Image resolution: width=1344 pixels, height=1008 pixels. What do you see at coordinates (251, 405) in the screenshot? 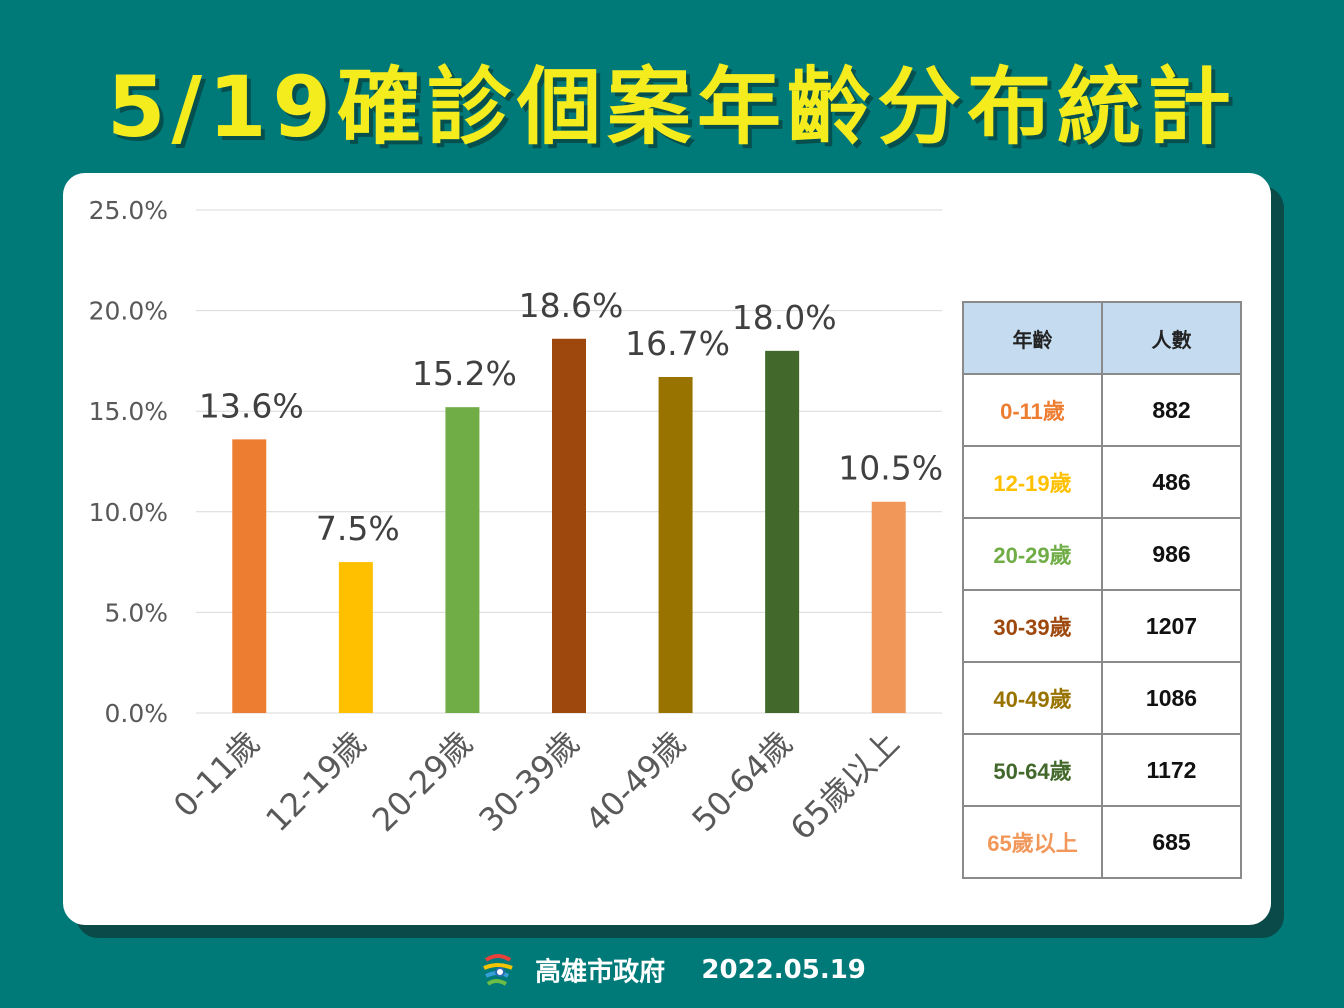
I see `data-label: 13.6%` at bounding box center [251, 405].